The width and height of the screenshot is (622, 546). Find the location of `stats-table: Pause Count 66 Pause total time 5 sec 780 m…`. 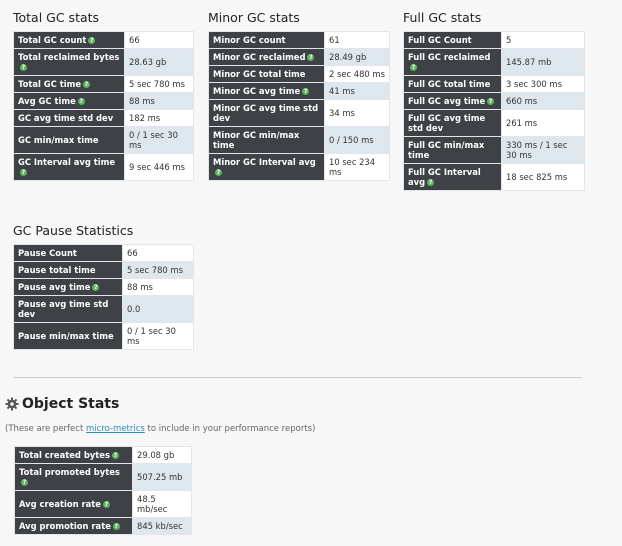

stats-table: Pause Count 66 Pause total time 5 sec 780 m… is located at coordinates (103, 297).